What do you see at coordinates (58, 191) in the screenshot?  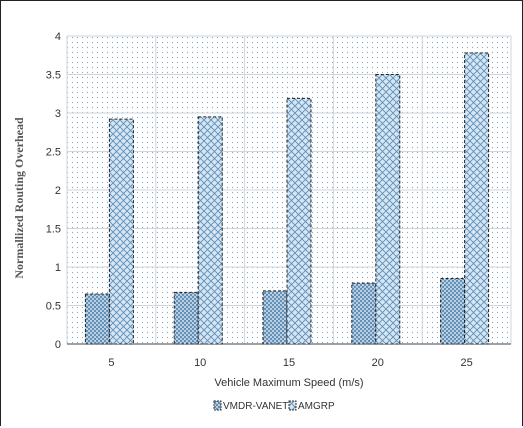 I see `y-tick-label: 2` at bounding box center [58, 191].